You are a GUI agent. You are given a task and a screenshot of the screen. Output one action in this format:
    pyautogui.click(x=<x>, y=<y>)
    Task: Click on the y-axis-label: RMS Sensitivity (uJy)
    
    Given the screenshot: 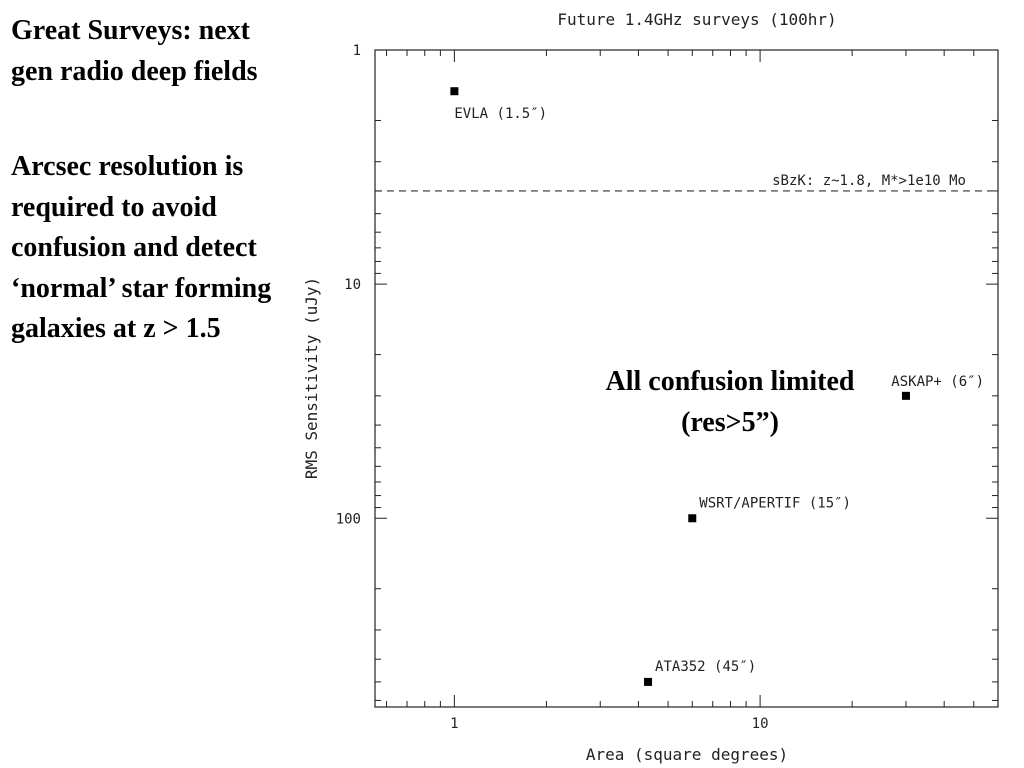 What is the action you would take?
    pyautogui.click(x=311, y=378)
    